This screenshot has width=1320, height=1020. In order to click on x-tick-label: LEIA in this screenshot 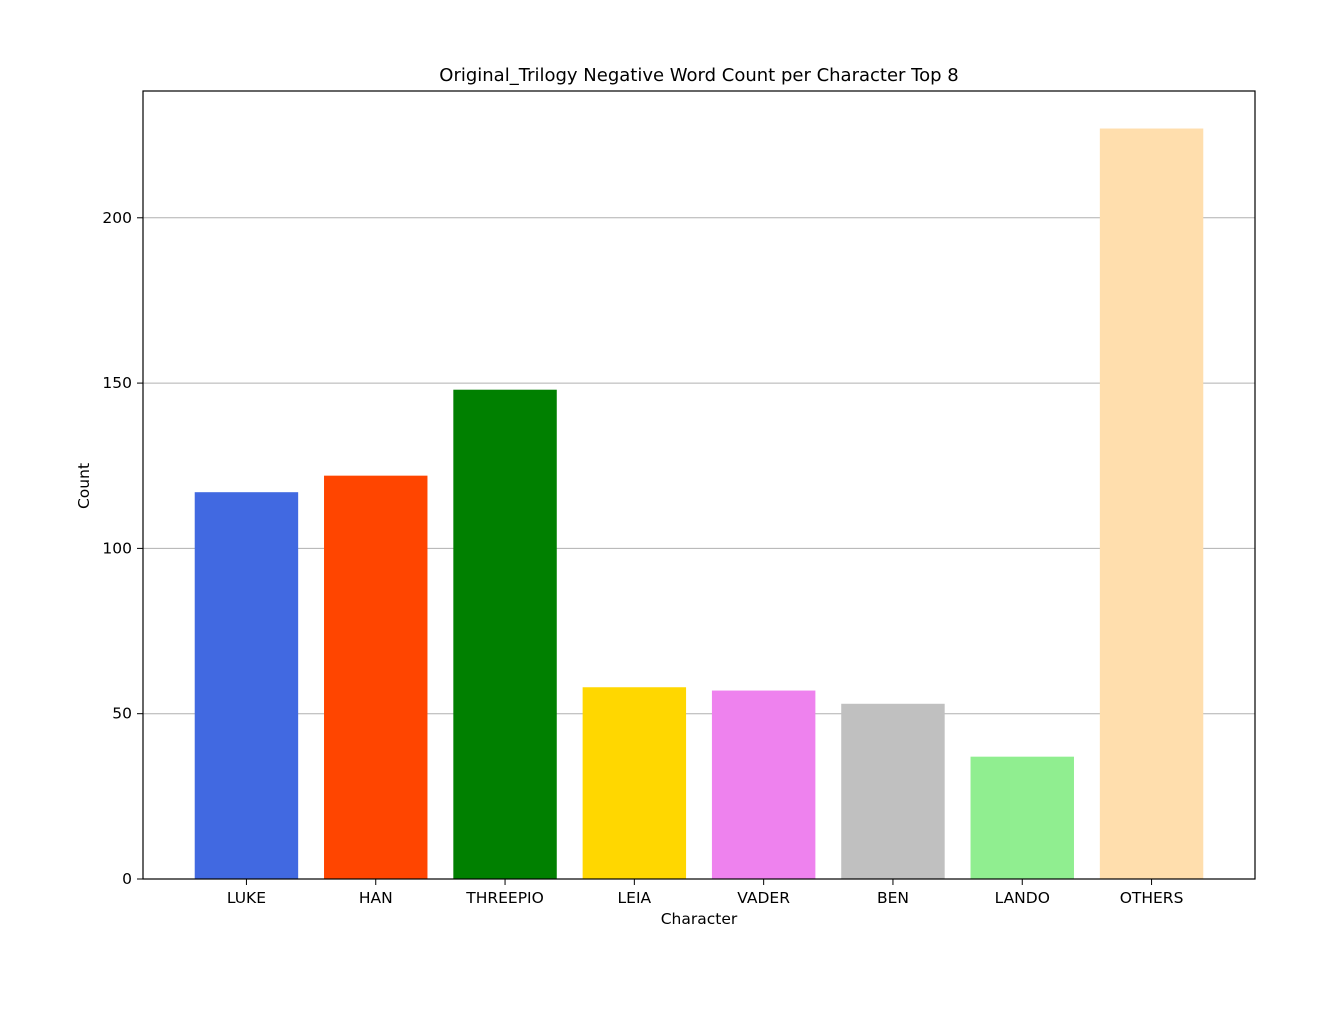, I will do `click(635, 898)`.